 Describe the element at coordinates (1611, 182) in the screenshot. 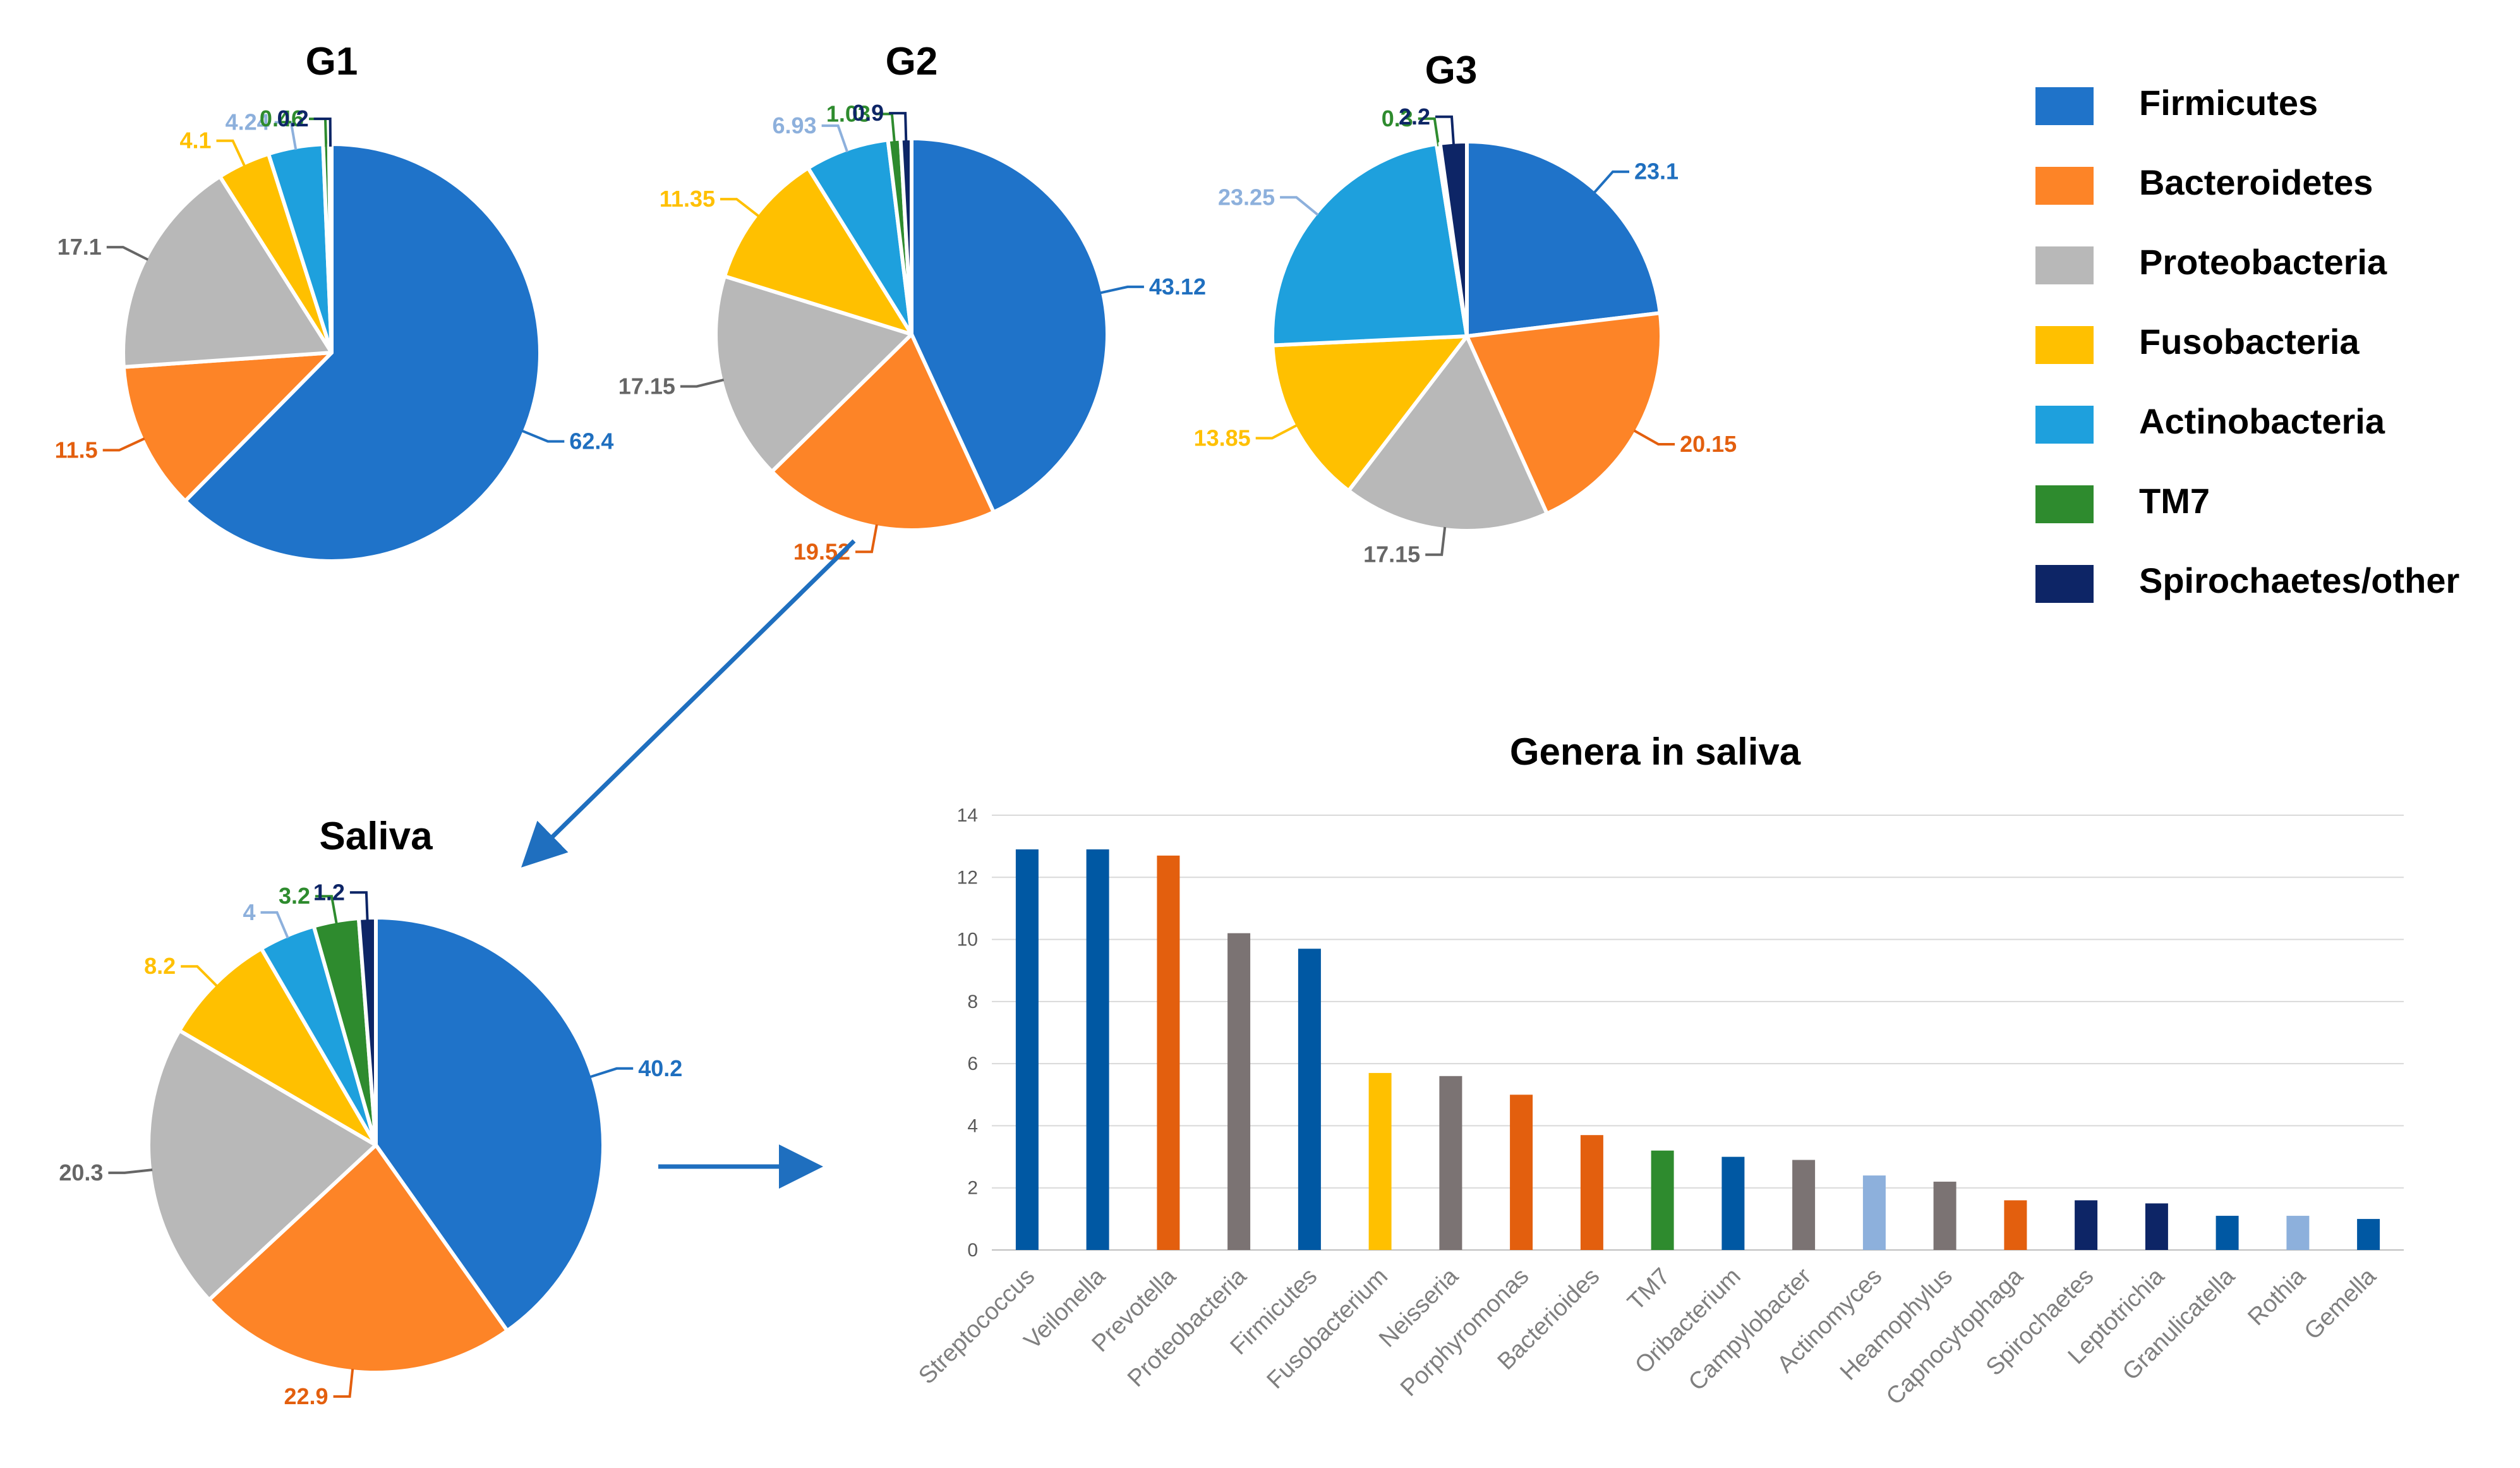

I see `pie-g3-leader-firmicutes` at that location.